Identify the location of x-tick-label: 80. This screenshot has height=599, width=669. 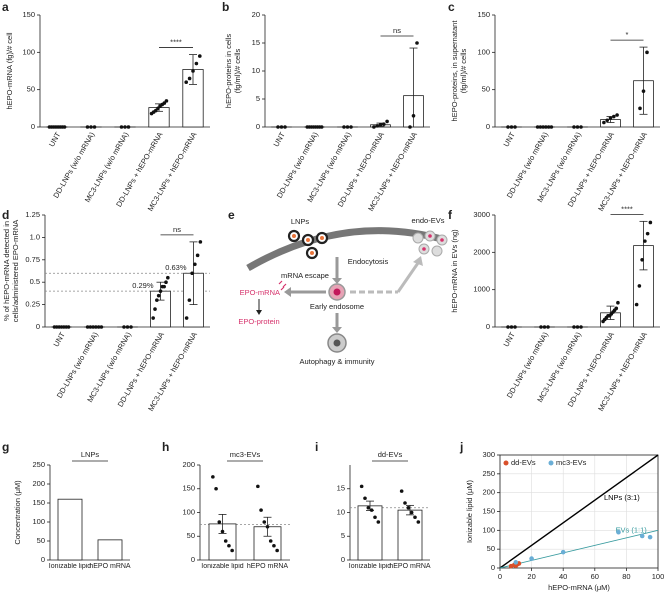
(626, 576).